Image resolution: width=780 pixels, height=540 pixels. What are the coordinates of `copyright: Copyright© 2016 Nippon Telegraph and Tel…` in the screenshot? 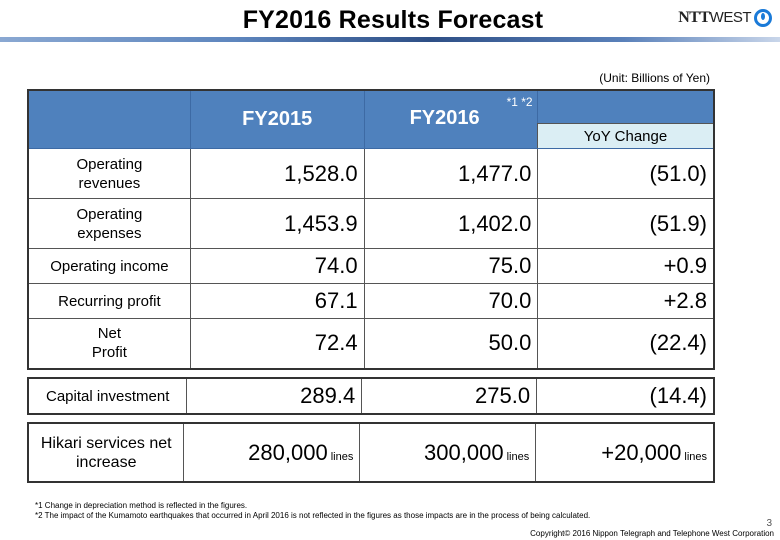 It's located at (652, 533).